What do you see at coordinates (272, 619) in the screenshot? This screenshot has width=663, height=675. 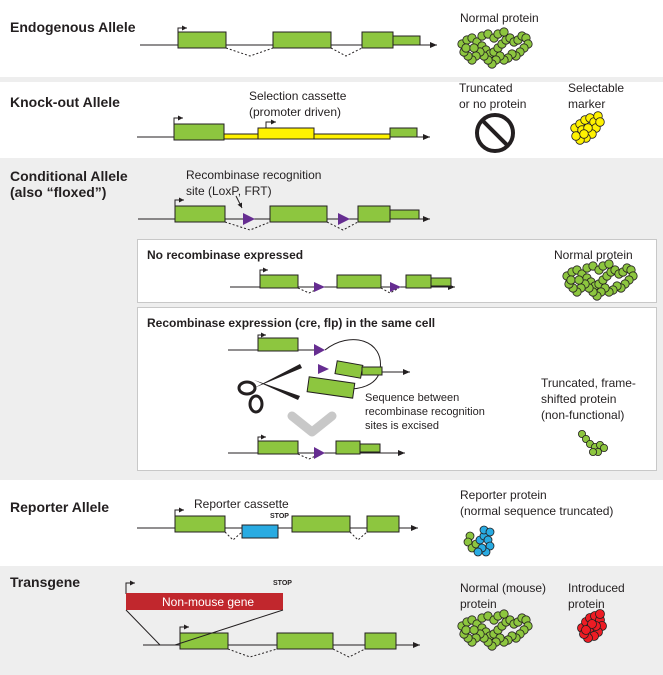 I see `transgene-gene` at bounding box center [272, 619].